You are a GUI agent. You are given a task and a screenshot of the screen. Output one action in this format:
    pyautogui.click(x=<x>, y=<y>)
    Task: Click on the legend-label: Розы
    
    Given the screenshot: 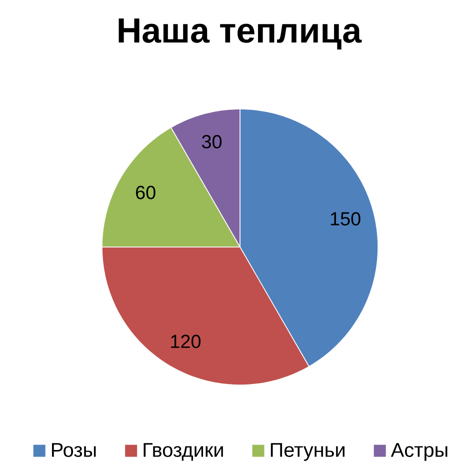 What is the action you would take?
    pyautogui.click(x=74, y=450)
    